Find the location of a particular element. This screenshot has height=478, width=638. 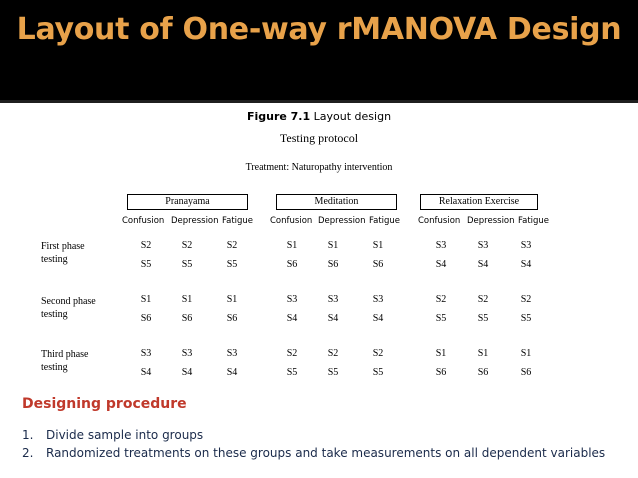

list-item-number: 1. is located at coordinates (28, 435).